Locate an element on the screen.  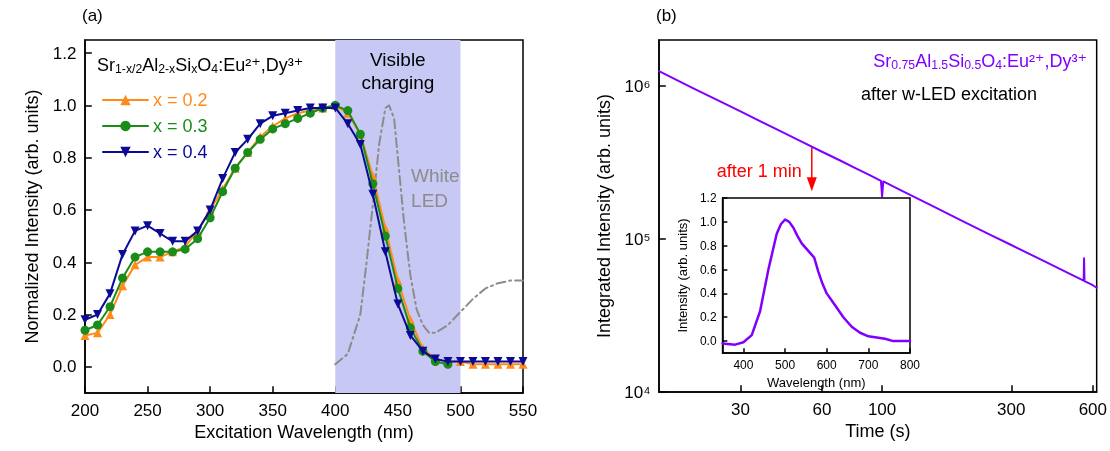
y-tick-label: 10⁴ is located at coordinates (637, 392).